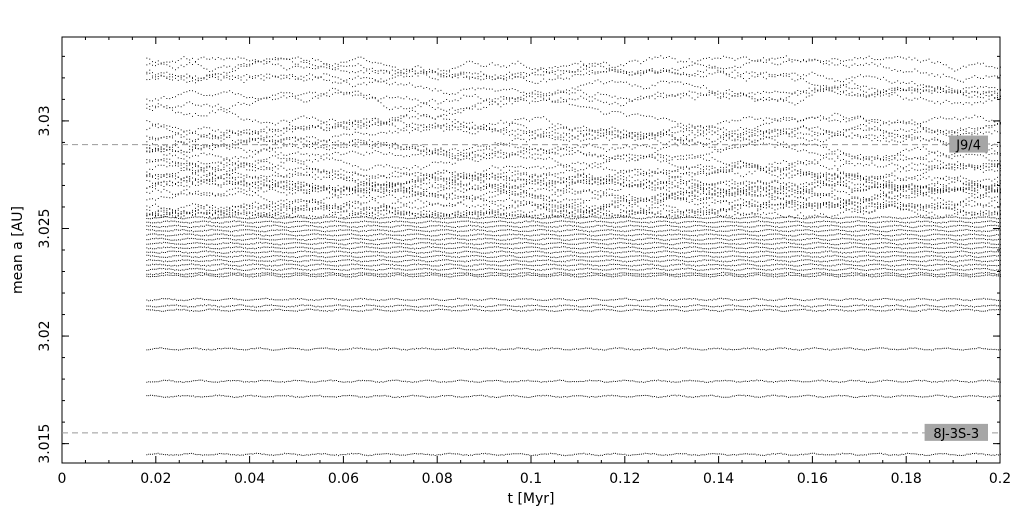 The image size is (1021, 511). I want to click on x-tick-label: 0.1, so click(531, 479).